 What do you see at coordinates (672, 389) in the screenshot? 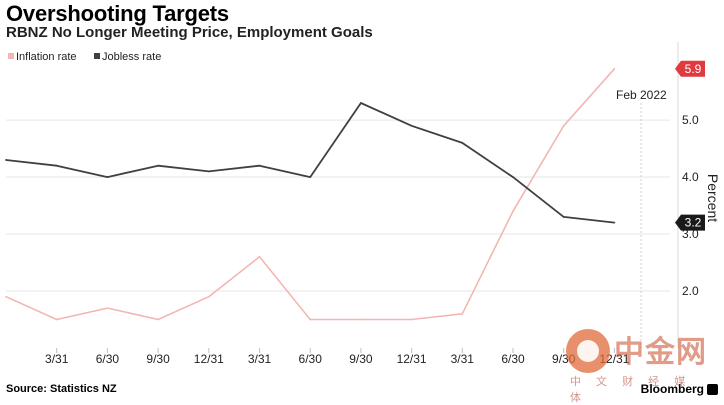
I see `brand-logo-text: Bloomberg` at bounding box center [672, 389].